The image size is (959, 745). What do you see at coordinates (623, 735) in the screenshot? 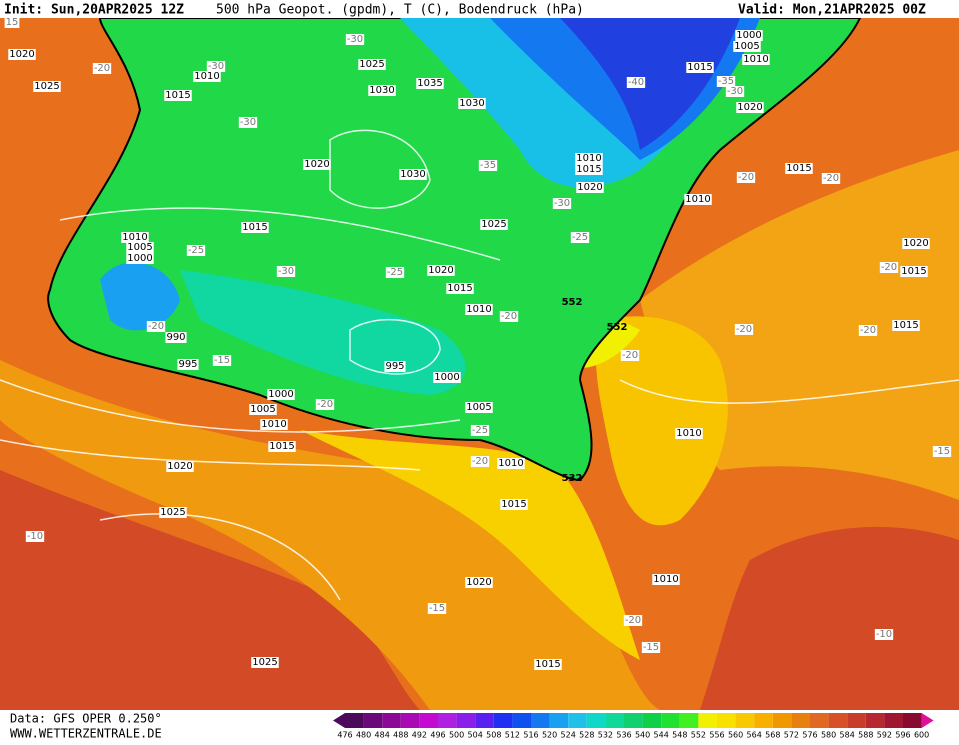
I see `colorbar-label: 536` at bounding box center [623, 735].